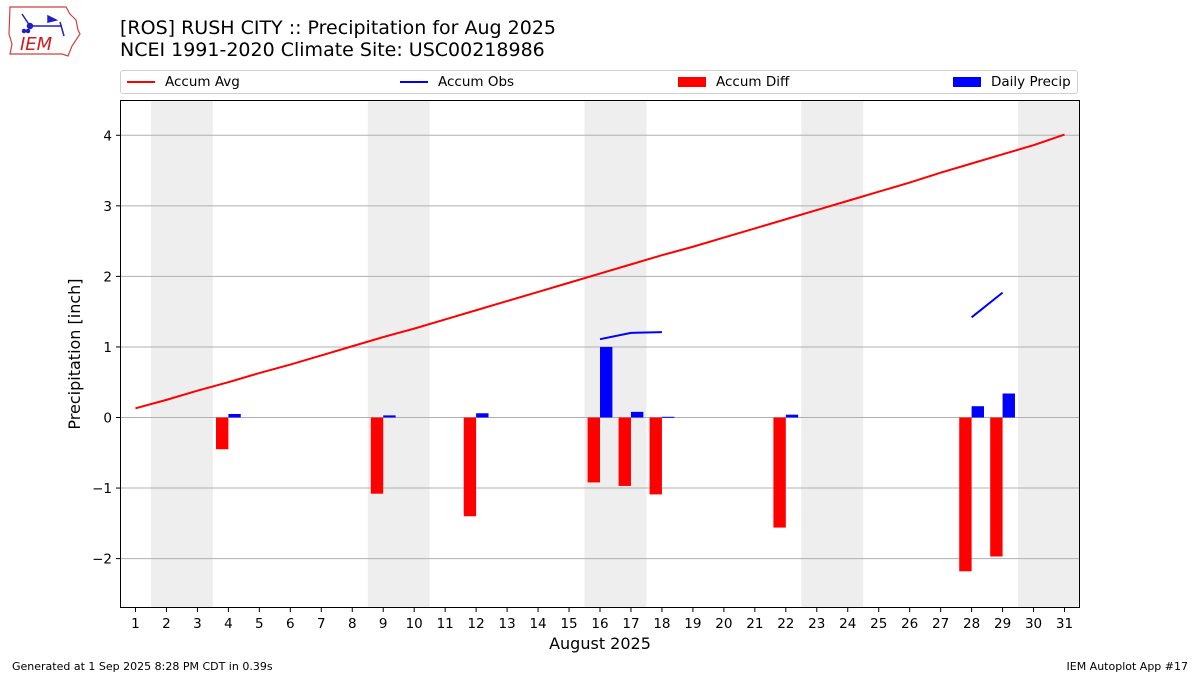 The image size is (1200, 675). What do you see at coordinates (753, 82) in the screenshot?
I see `legend-label: Accum Diff` at bounding box center [753, 82].